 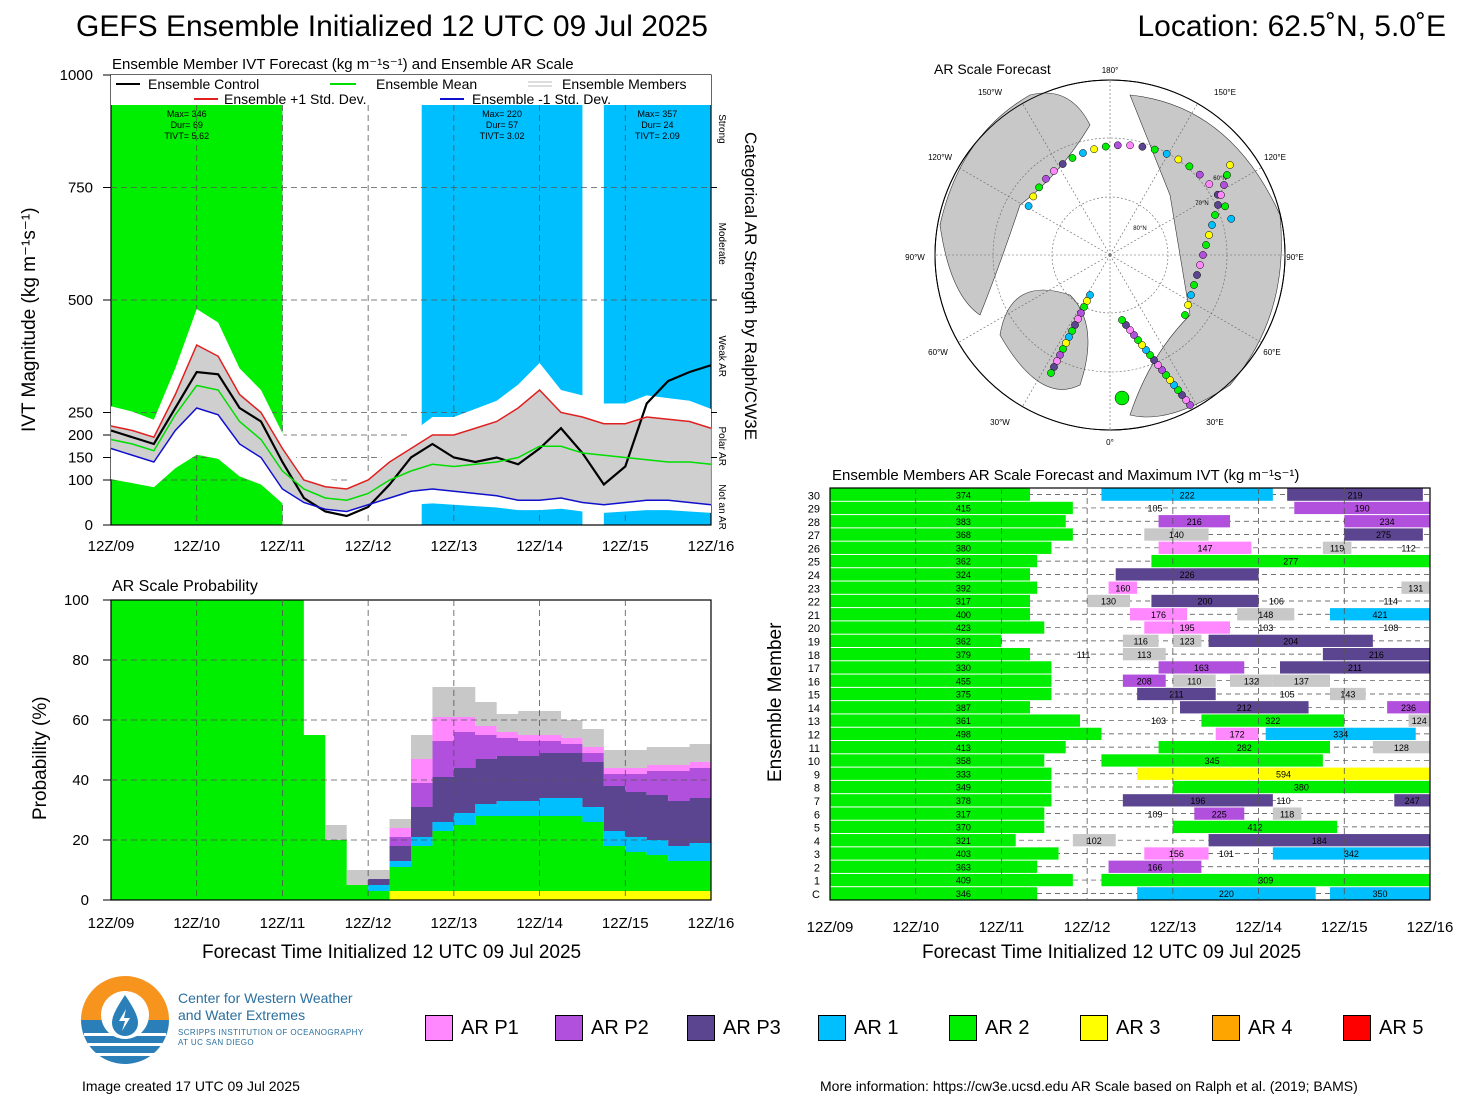 I want to click on member-max-ivt-label: 111, so click(x=1084, y=655).